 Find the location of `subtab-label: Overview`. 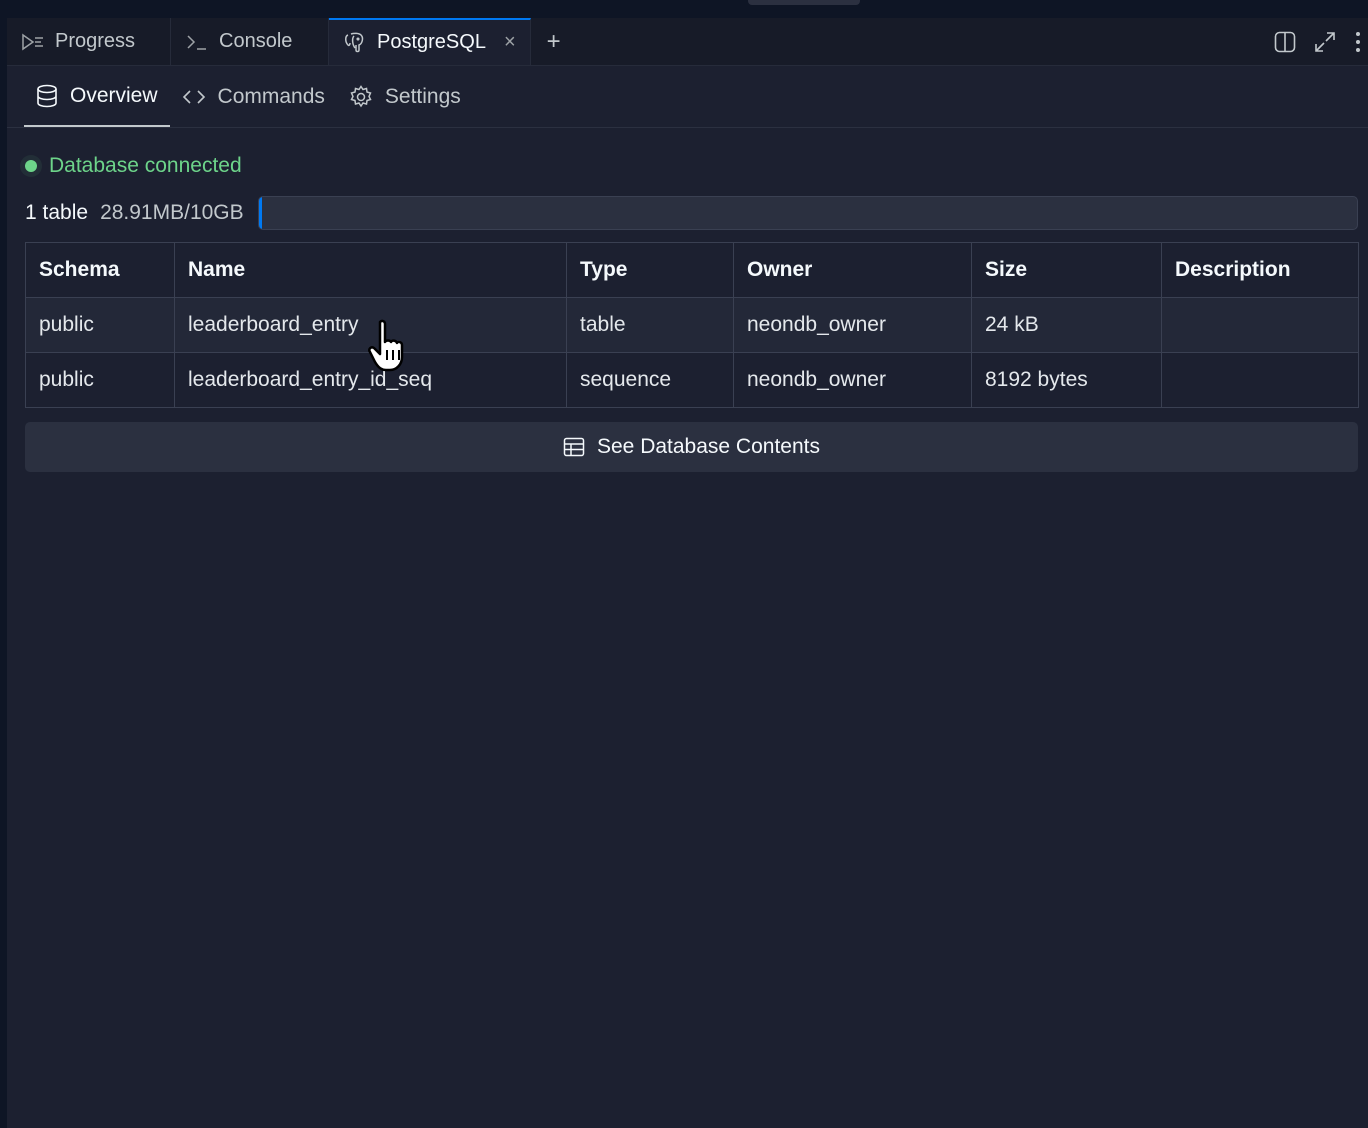

subtab-label: Overview is located at coordinates (114, 95).